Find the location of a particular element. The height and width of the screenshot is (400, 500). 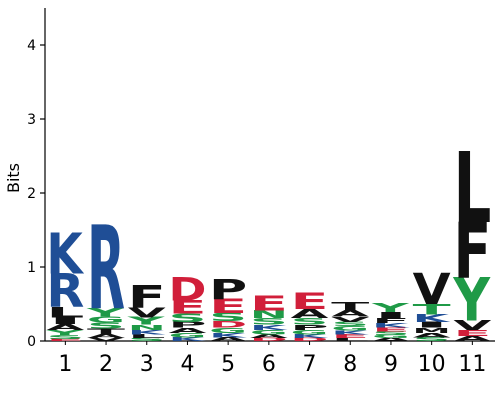

logo-letter-7-G: G is located at coordinates (310, 332).